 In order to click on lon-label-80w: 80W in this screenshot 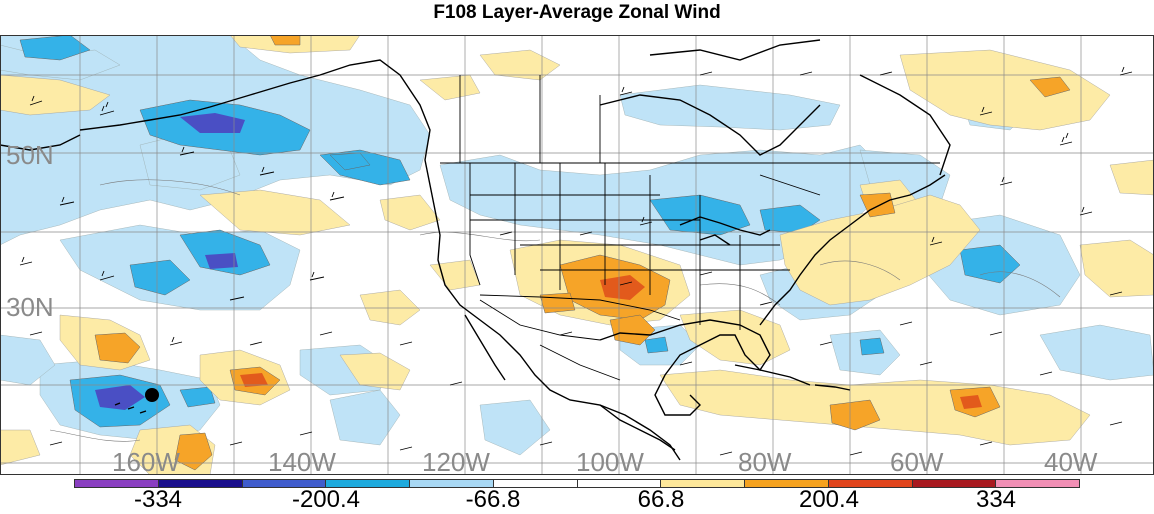, I will do `click(765, 462)`.